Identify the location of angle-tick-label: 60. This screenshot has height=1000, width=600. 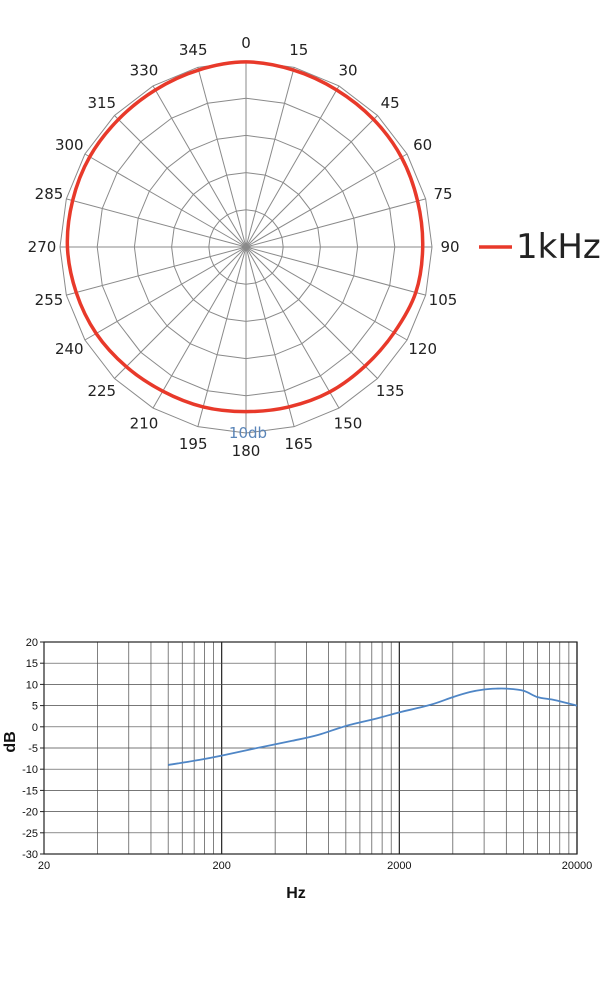
(422, 145).